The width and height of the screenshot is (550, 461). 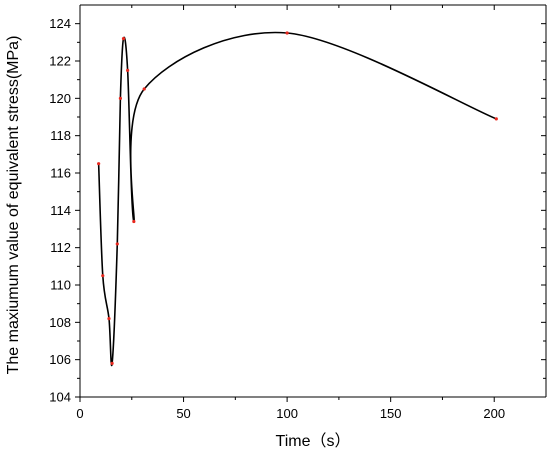 What do you see at coordinates (60, 98) in the screenshot?
I see `y-tick-label: 120` at bounding box center [60, 98].